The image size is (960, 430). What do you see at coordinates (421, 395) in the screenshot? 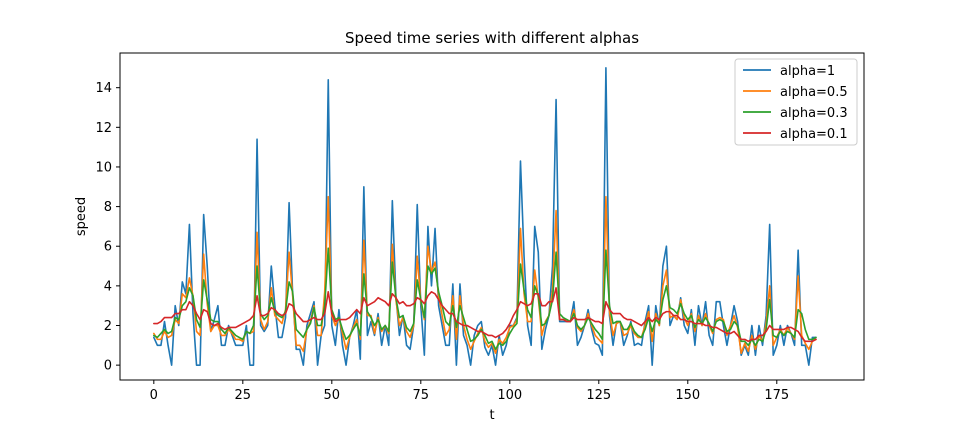
I see `x-tick-label: 75` at bounding box center [421, 395].